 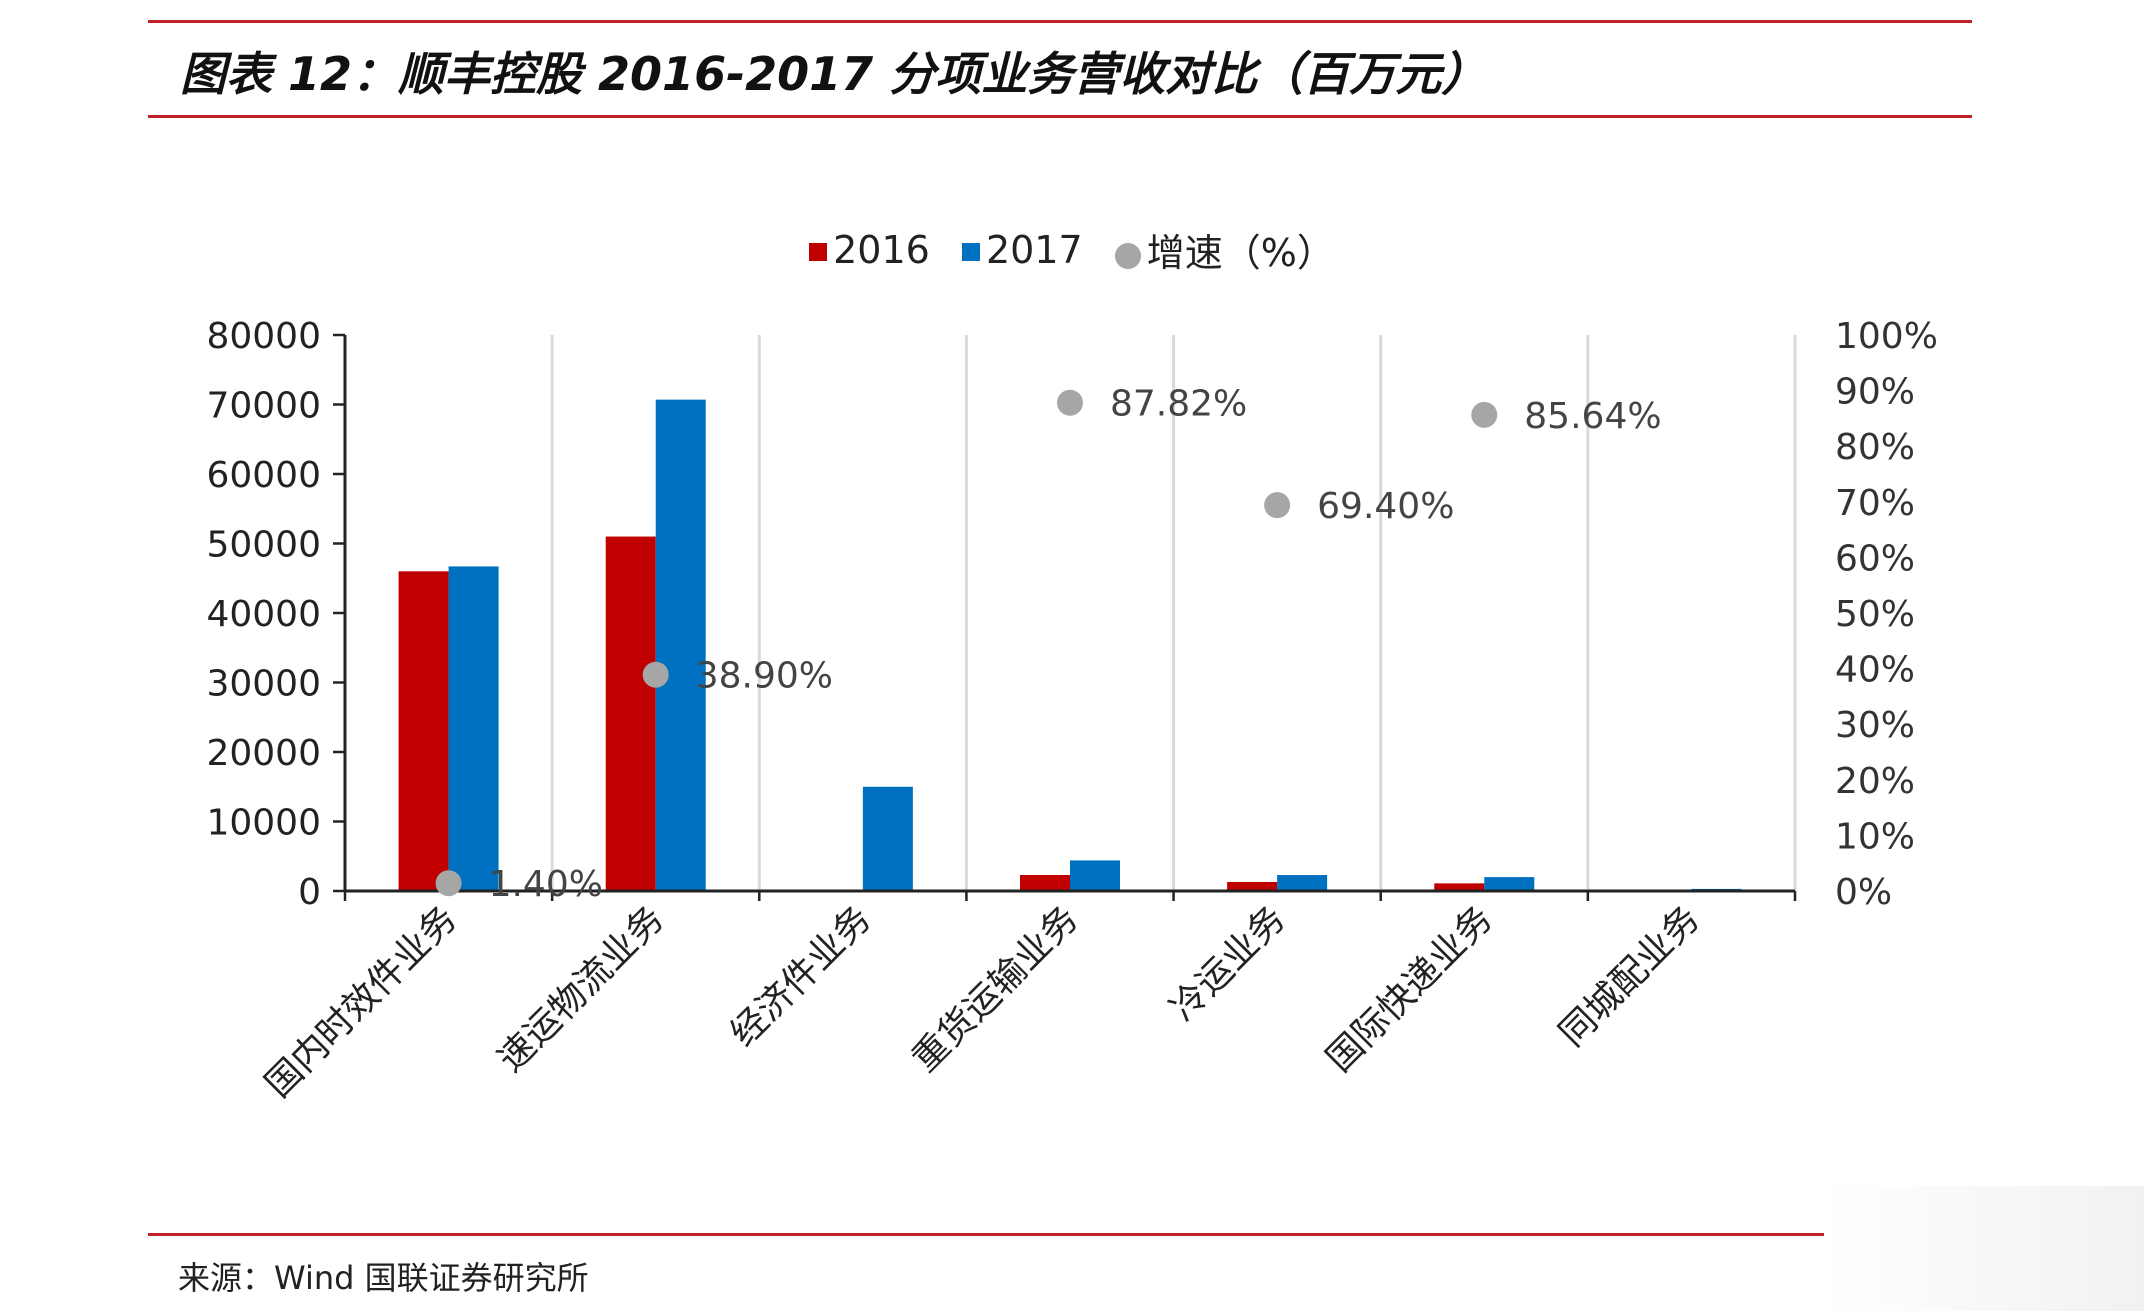 What do you see at coordinates (1875, 447) in the screenshot?
I see `y-right-tick-label: 80%` at bounding box center [1875, 447].